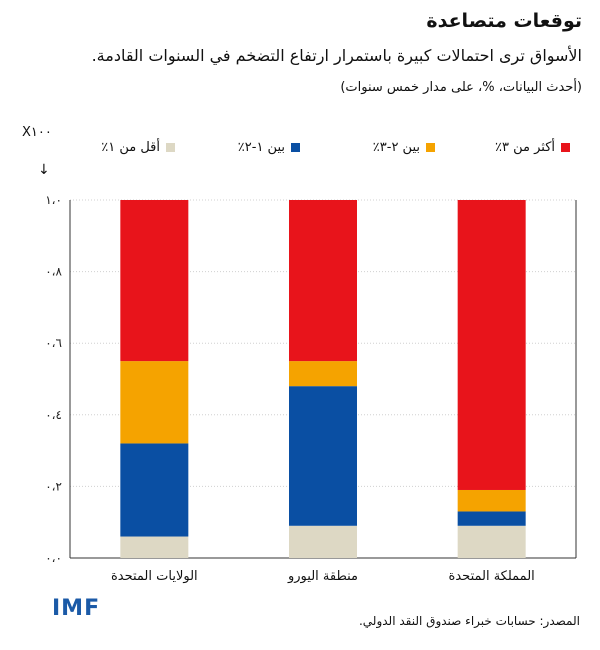 The height and width of the screenshot is (650, 600). I want to click on legend-label: أكثر من ٣٪, so click(525, 147).